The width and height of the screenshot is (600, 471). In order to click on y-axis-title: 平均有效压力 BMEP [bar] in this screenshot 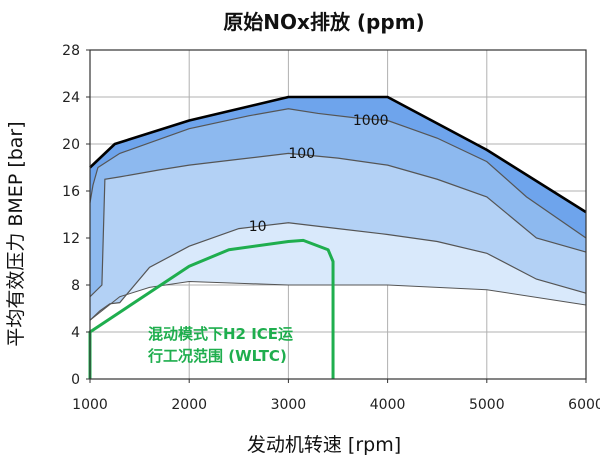, I will do `click(16, 233)`.